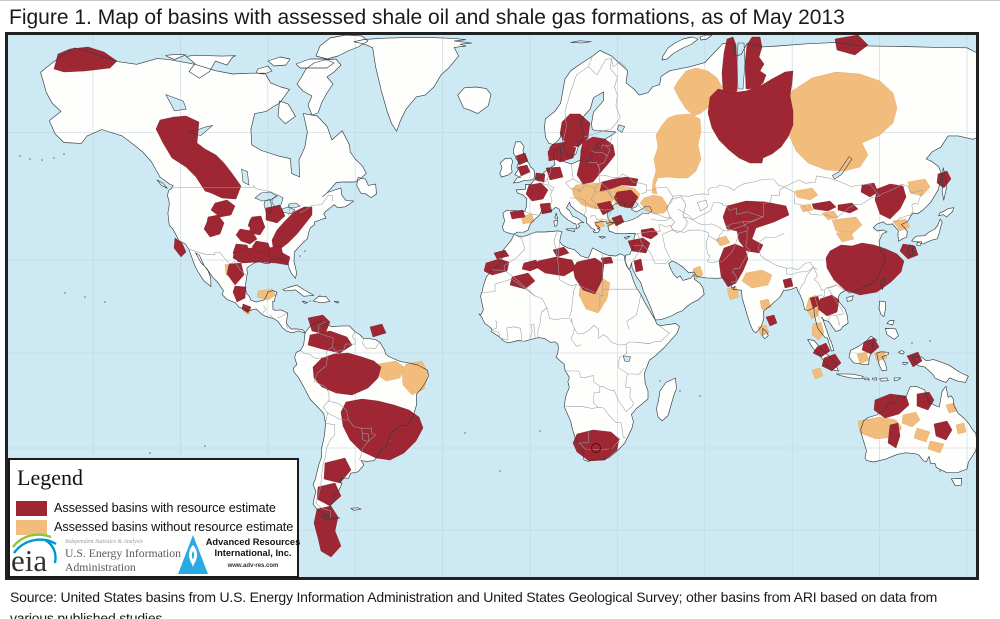 Image resolution: width=1000 pixels, height=619 pixels. What do you see at coordinates (104, 542) in the screenshot?
I see `svg-text:Independent Statistics & Analy: Independent Statistics & Analysis` at bounding box center [104, 542].